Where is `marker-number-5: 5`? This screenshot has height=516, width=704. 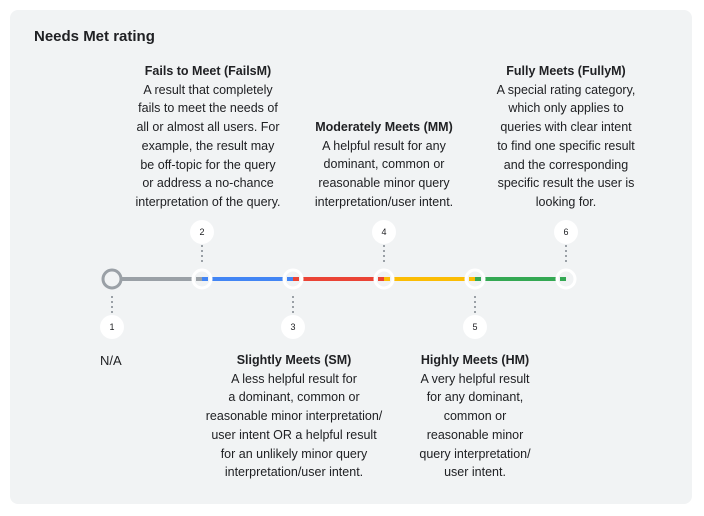
marker-number-5: 5 is located at coordinates (474, 327).